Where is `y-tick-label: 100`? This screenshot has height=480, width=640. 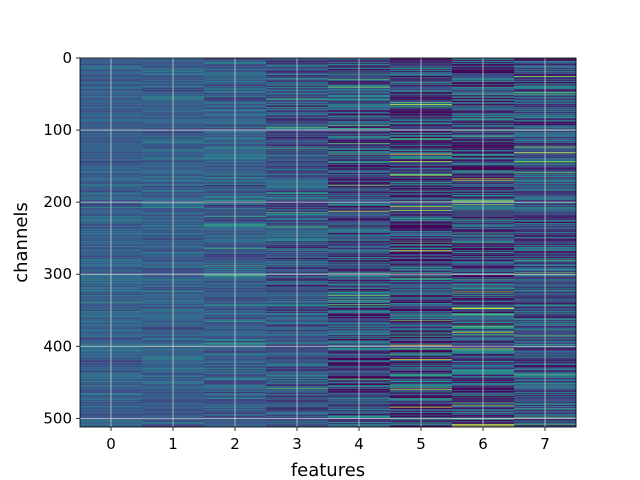 y-tick-label: 100 is located at coordinates (57, 130).